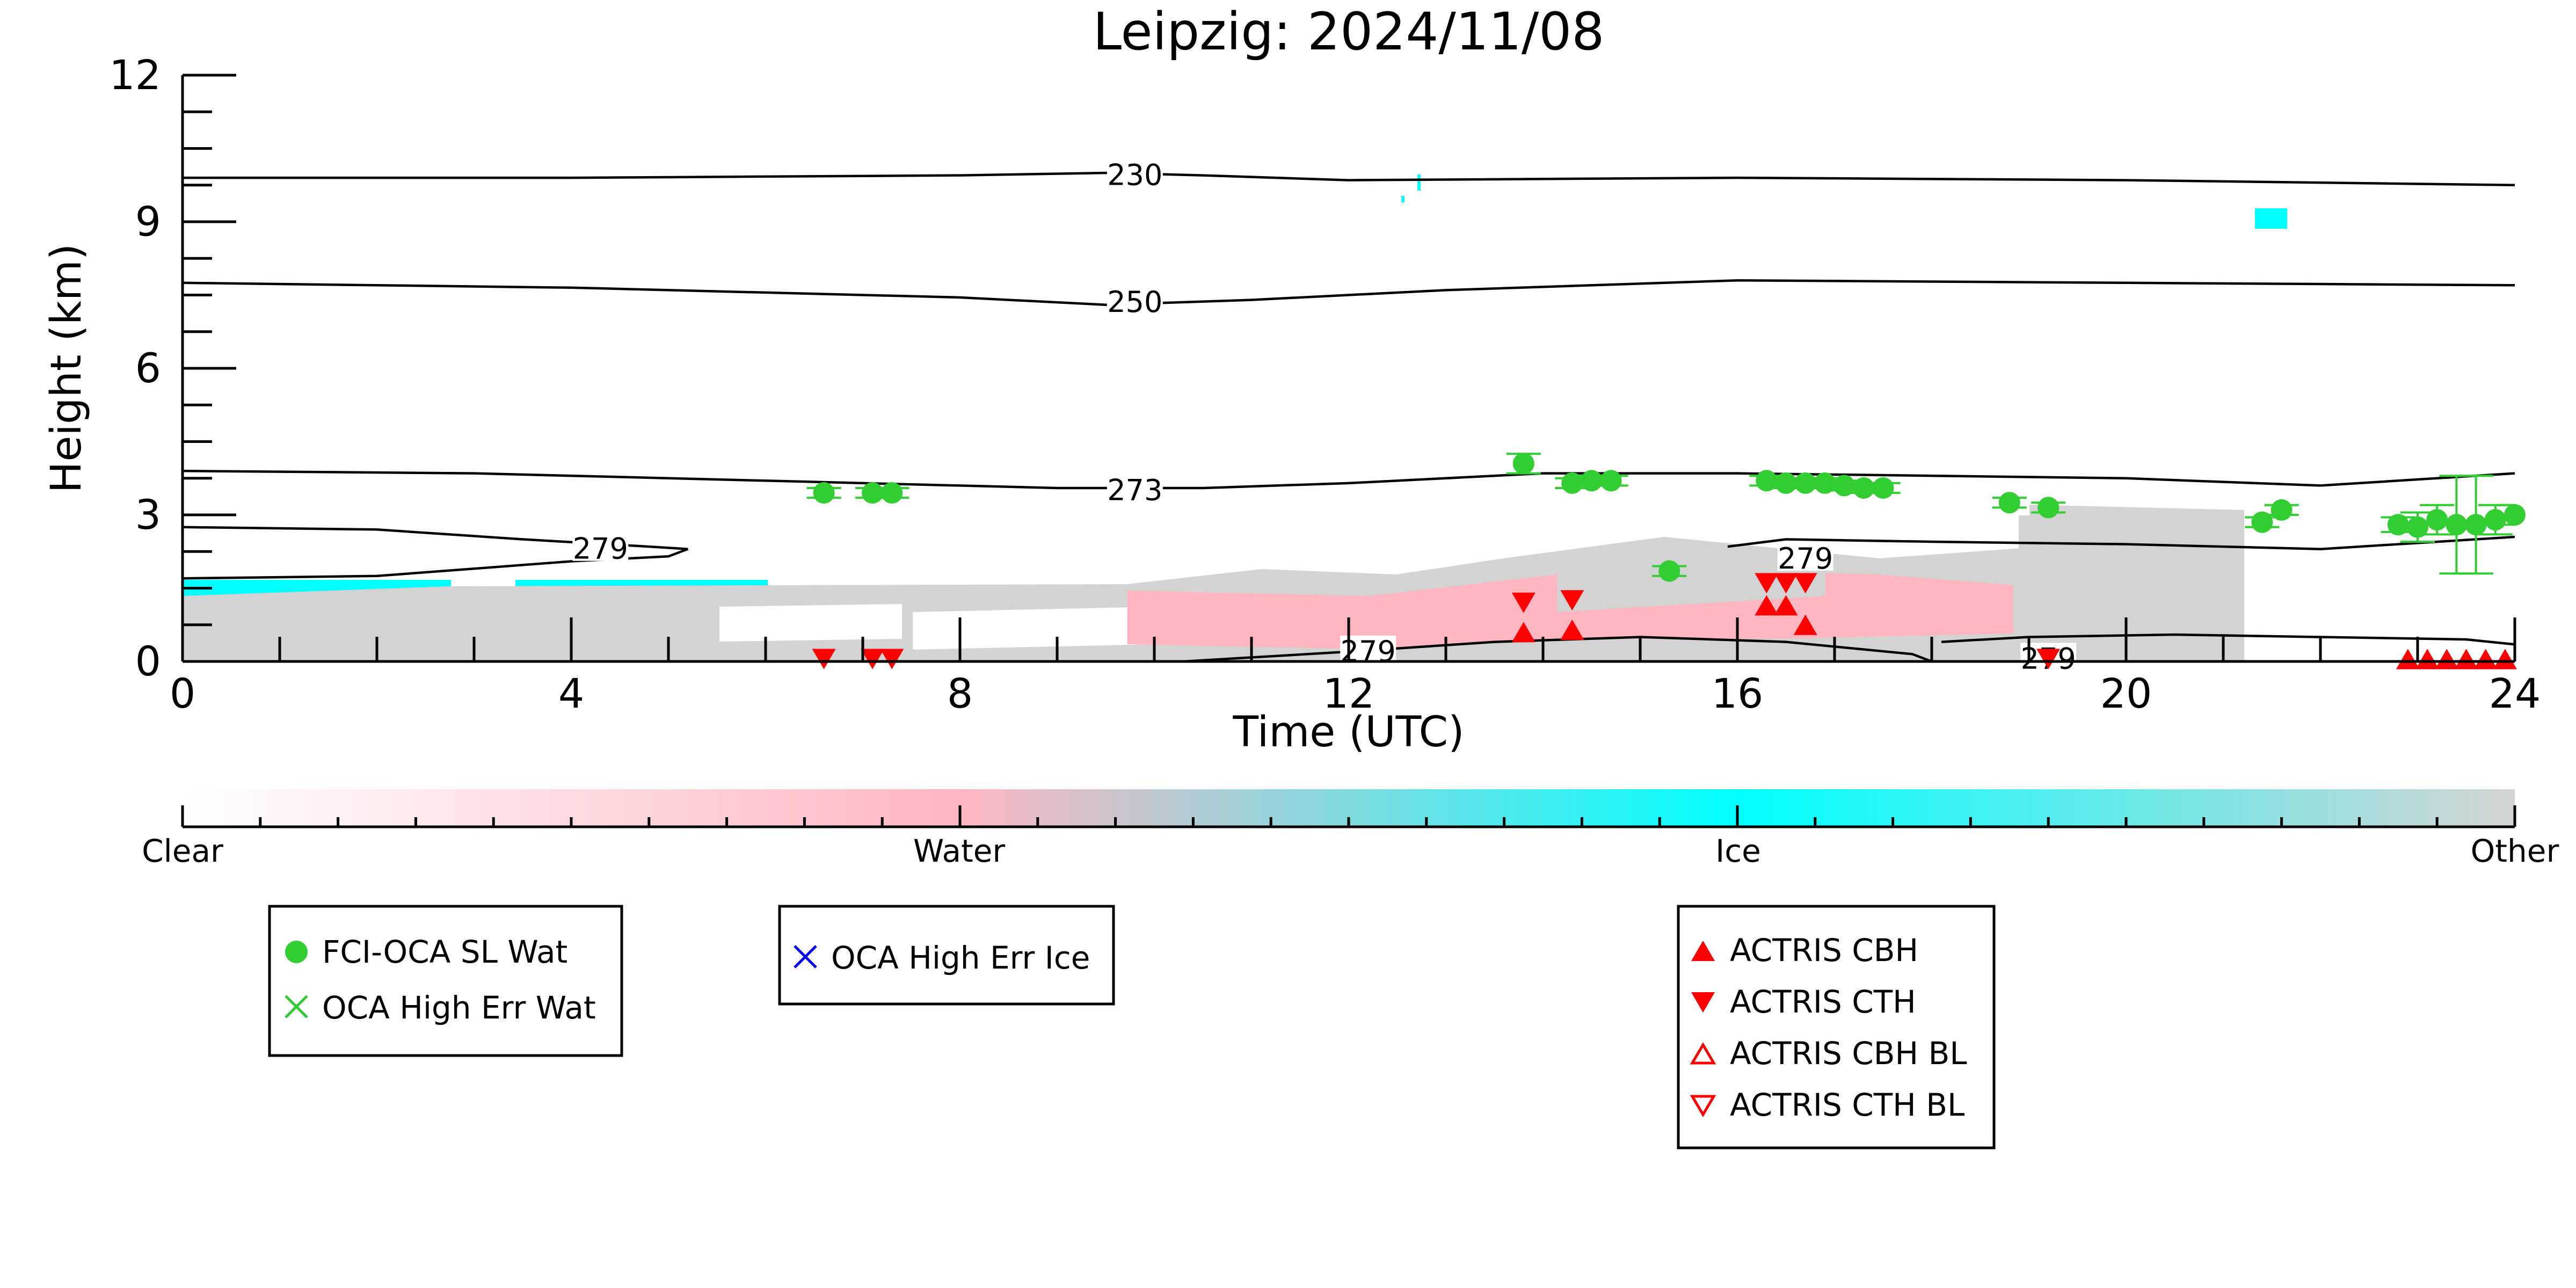  I want to click on y-tick-label: 12, so click(135, 75).